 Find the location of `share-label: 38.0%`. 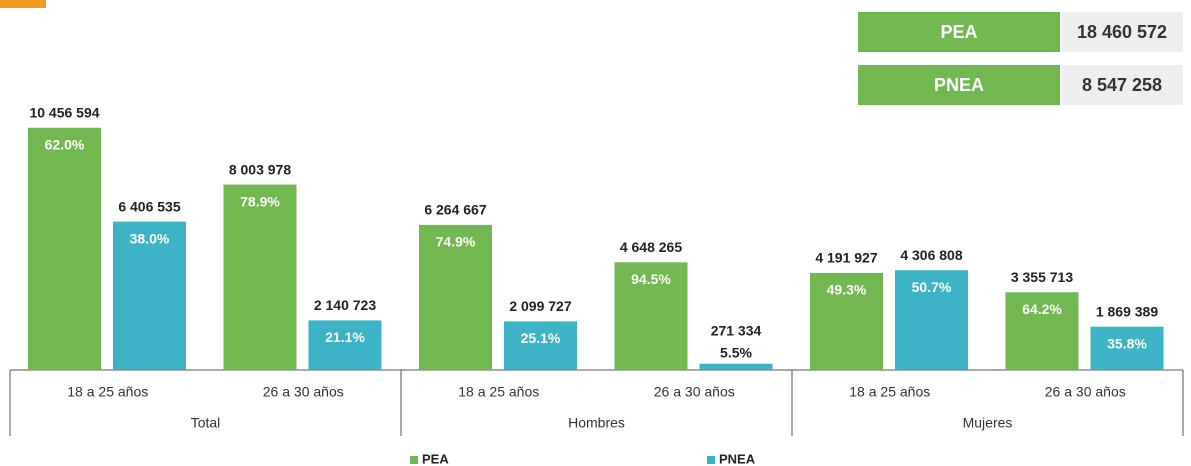

share-label: 38.0% is located at coordinates (150, 238).